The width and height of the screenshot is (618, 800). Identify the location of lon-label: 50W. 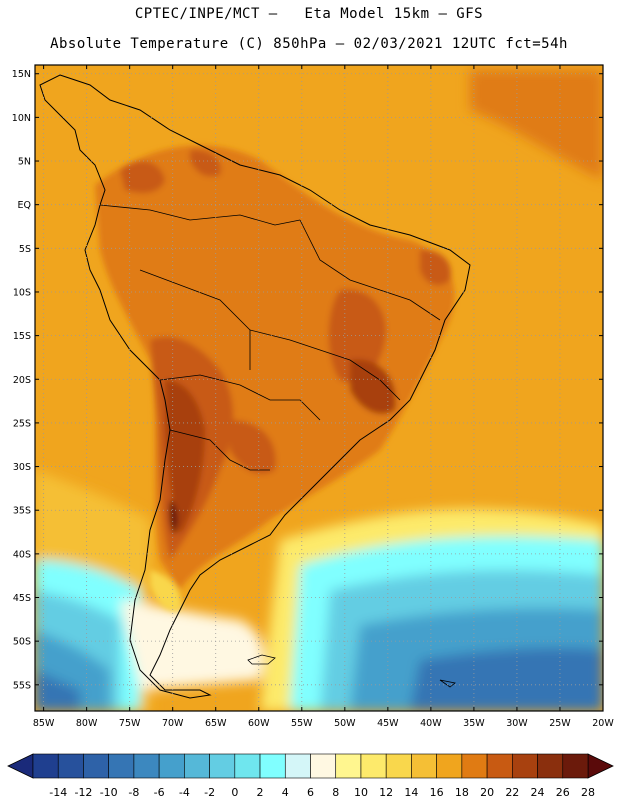
(345, 723).